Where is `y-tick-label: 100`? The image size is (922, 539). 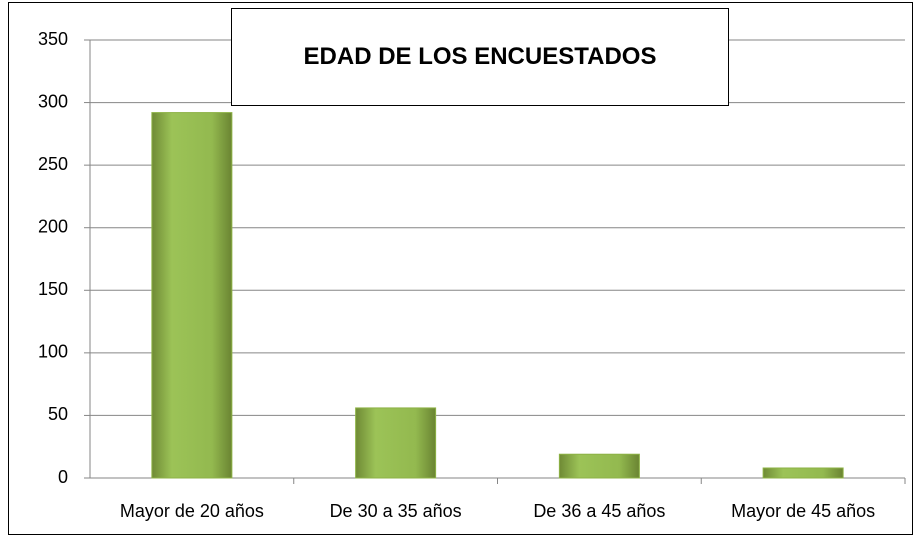
y-tick-label: 100 is located at coordinates (53, 352).